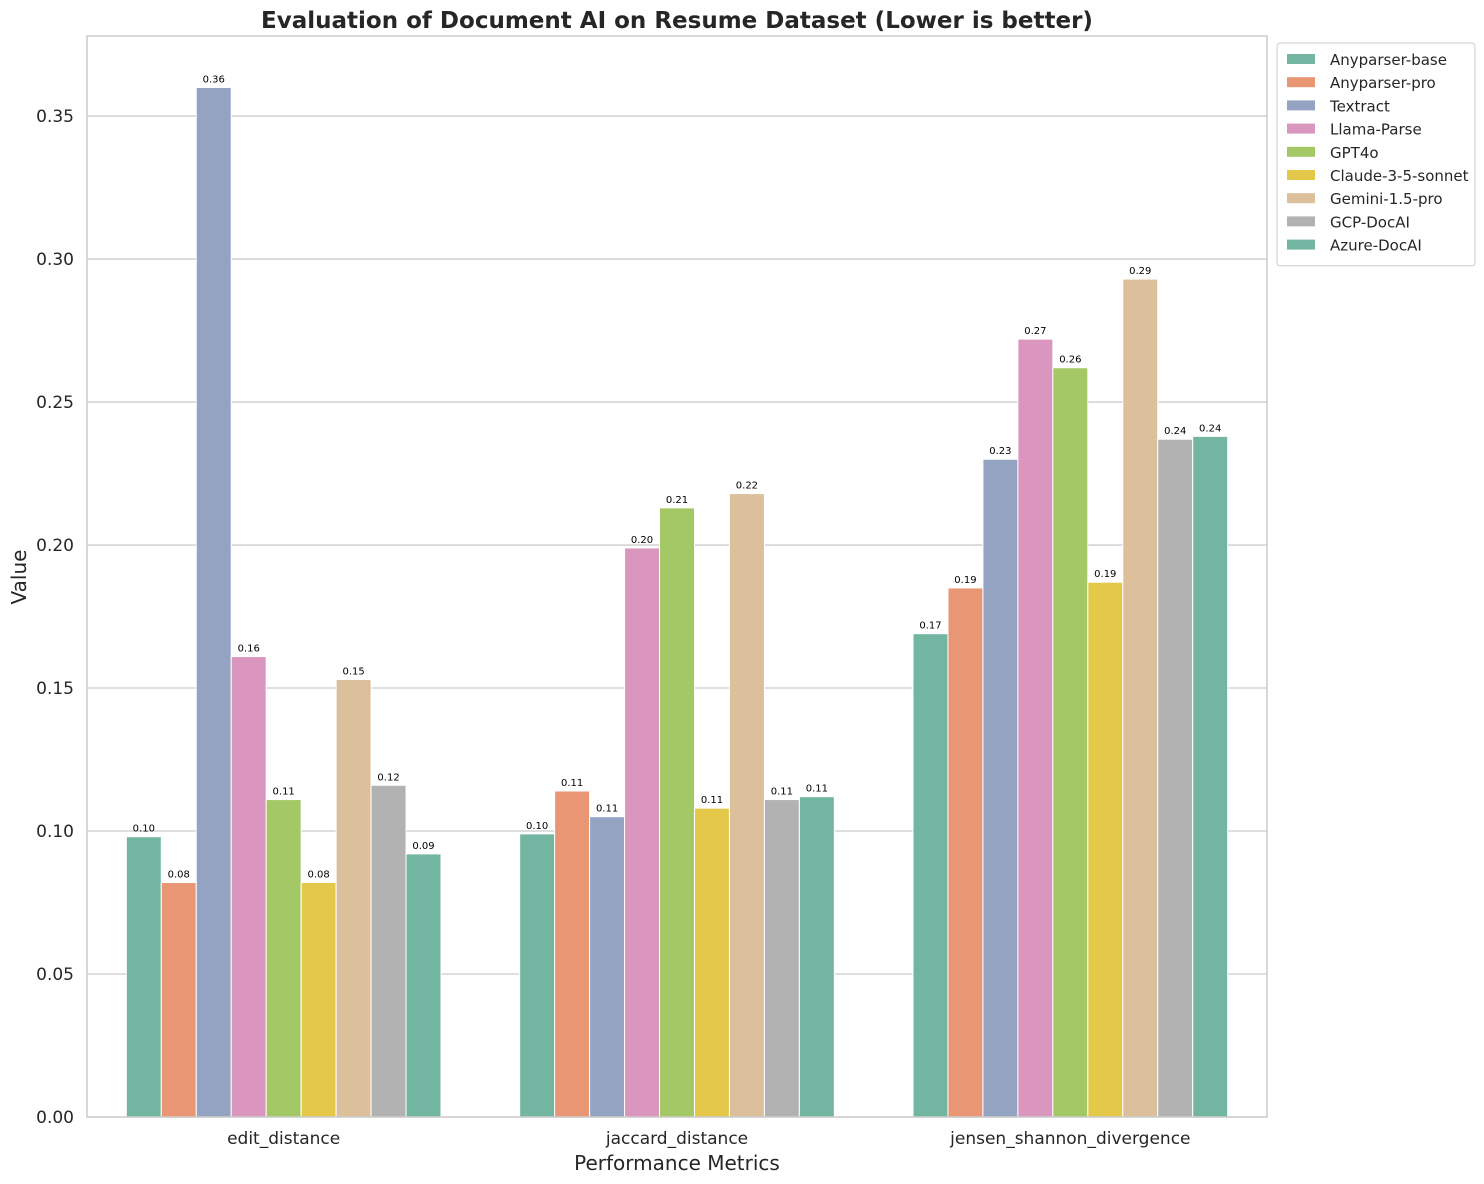 Image resolution: width=1484 pixels, height=1184 pixels. Describe the element at coordinates (1000, 451) in the screenshot. I see `bar-value-label: 0.23` at that location.